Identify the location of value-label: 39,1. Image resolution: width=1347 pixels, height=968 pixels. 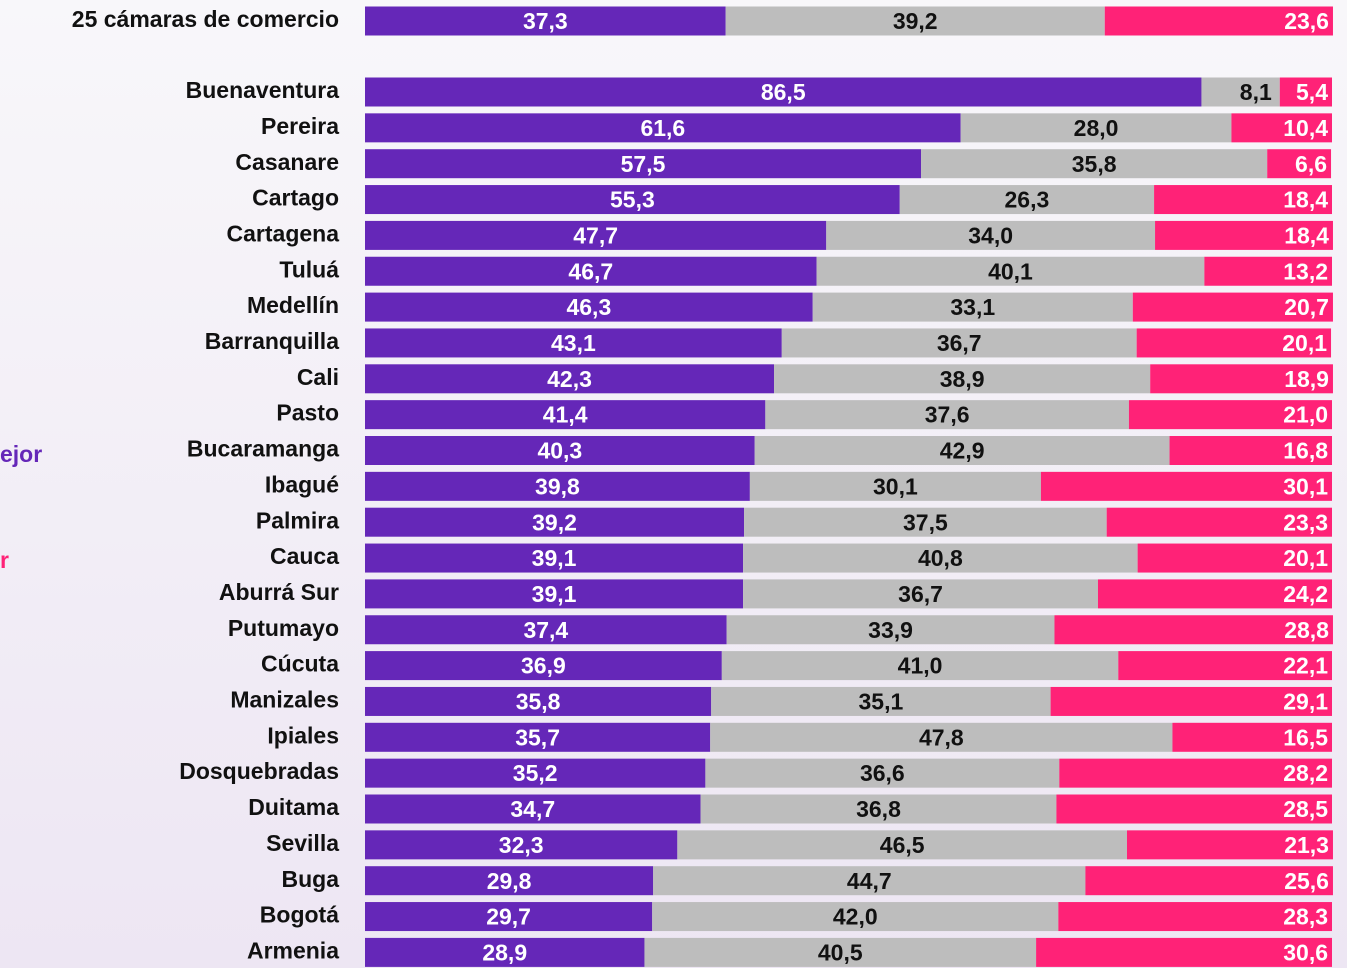
(554, 558).